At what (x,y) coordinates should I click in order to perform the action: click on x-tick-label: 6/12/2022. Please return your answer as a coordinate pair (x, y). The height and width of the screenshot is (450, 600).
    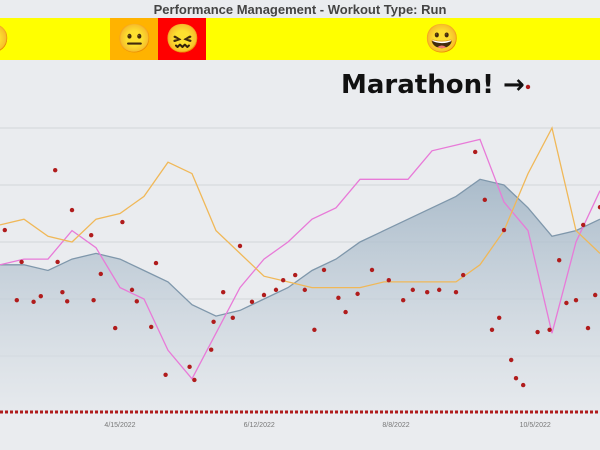
    Looking at the image, I should click on (259, 425).